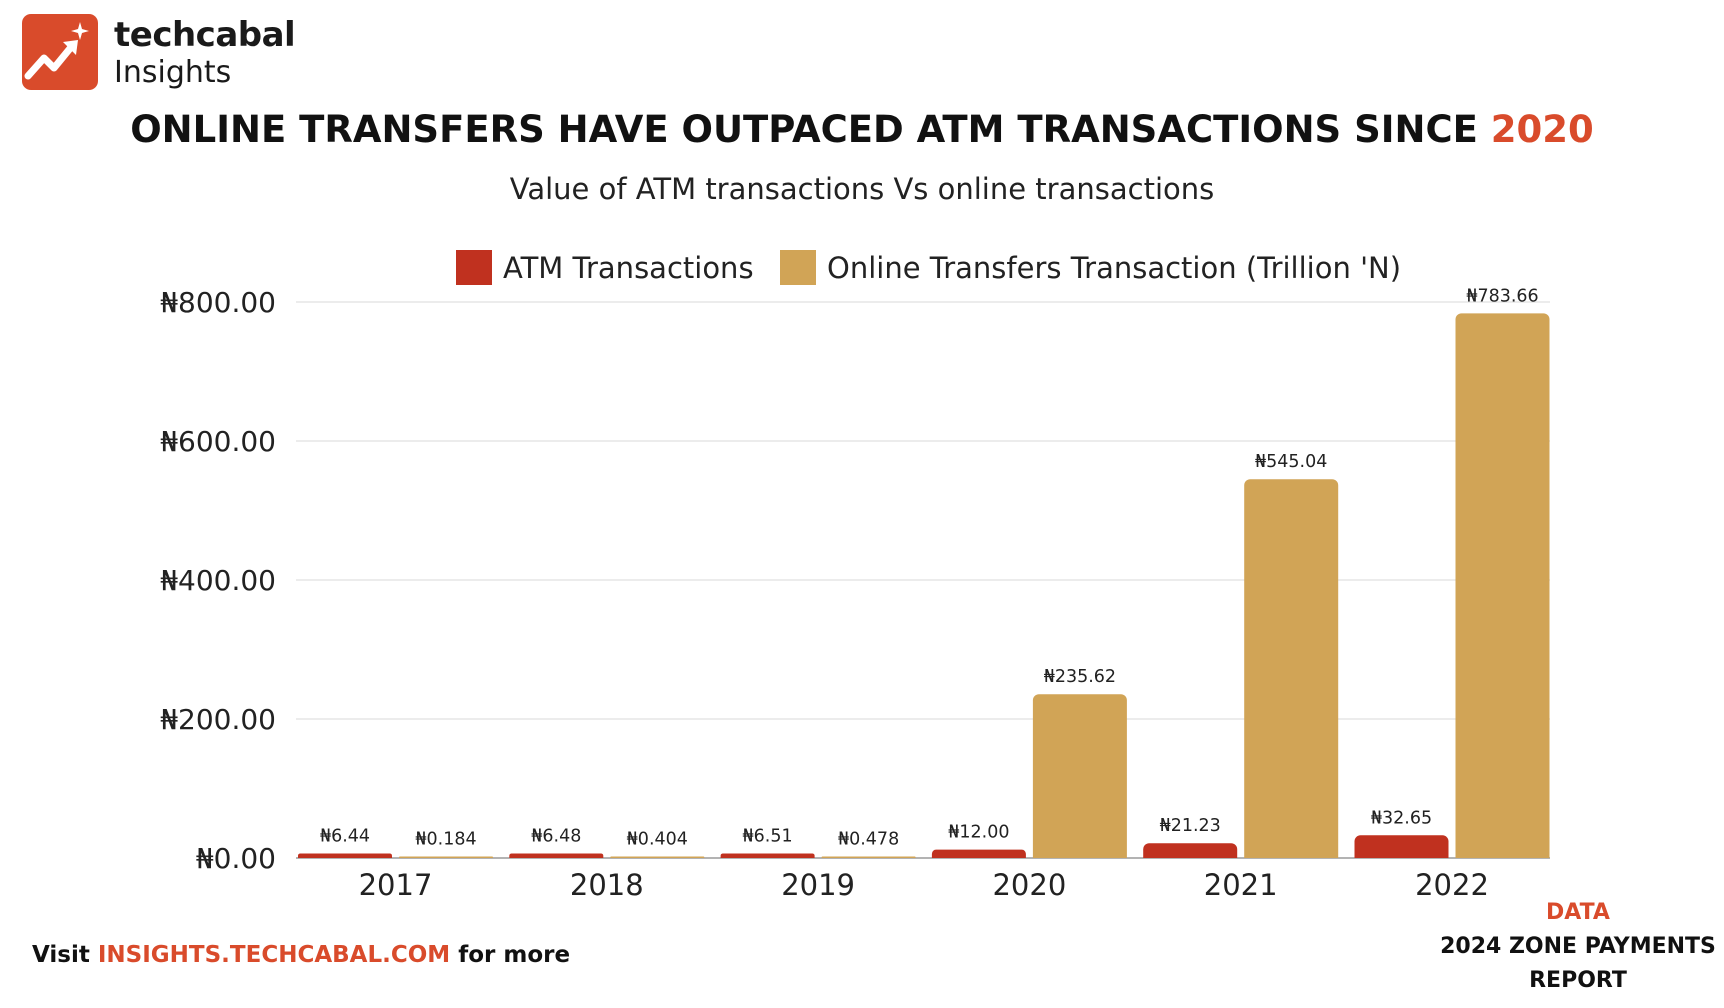 The height and width of the screenshot is (1008, 1724). I want to click on data-label: ₦12.00, so click(978, 833).